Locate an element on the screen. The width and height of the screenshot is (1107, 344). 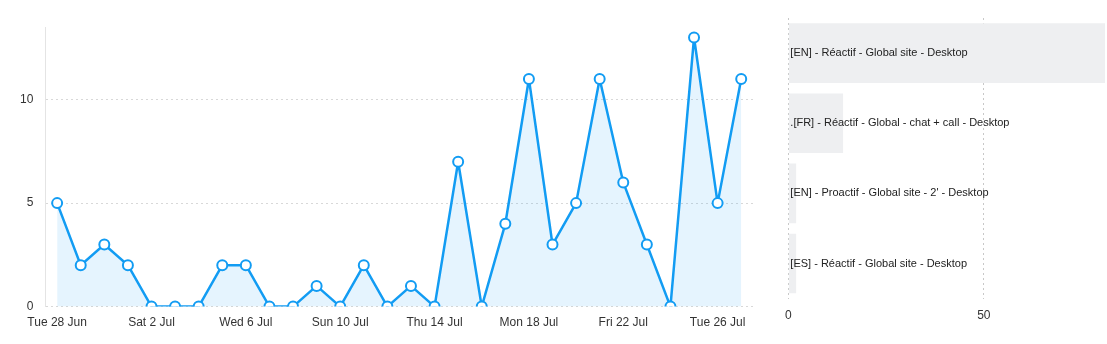
bar is located at coordinates (946, 53).